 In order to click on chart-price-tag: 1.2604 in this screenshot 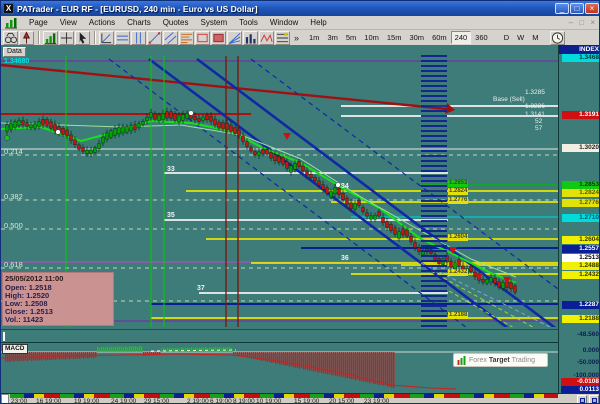, I will do `click(458, 237)`.